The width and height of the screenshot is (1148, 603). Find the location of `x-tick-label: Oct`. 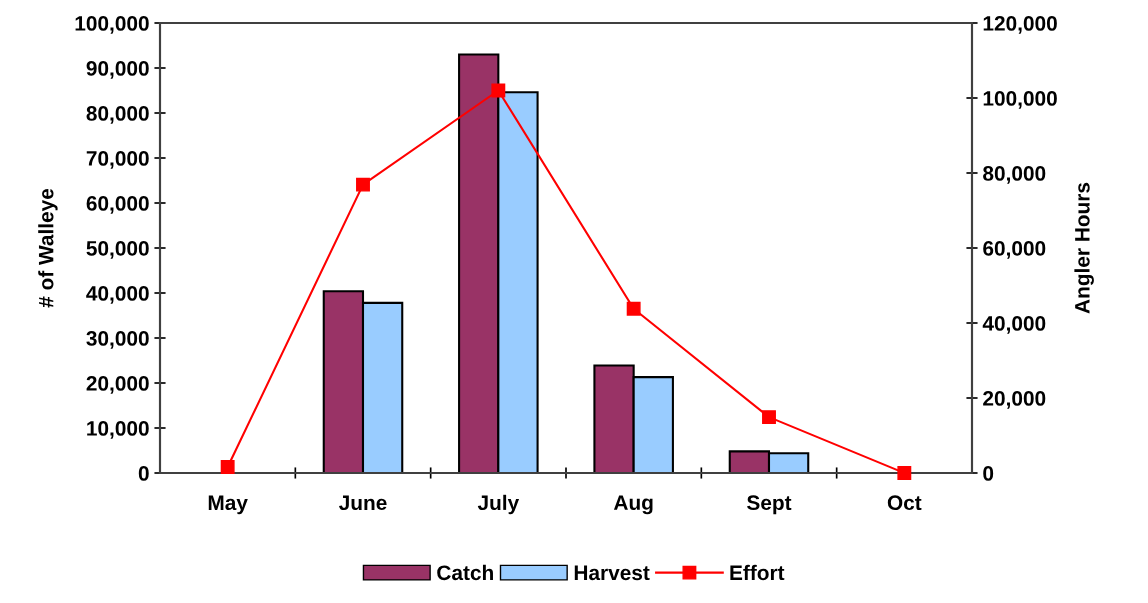

x-tick-label: Oct is located at coordinates (904, 503).